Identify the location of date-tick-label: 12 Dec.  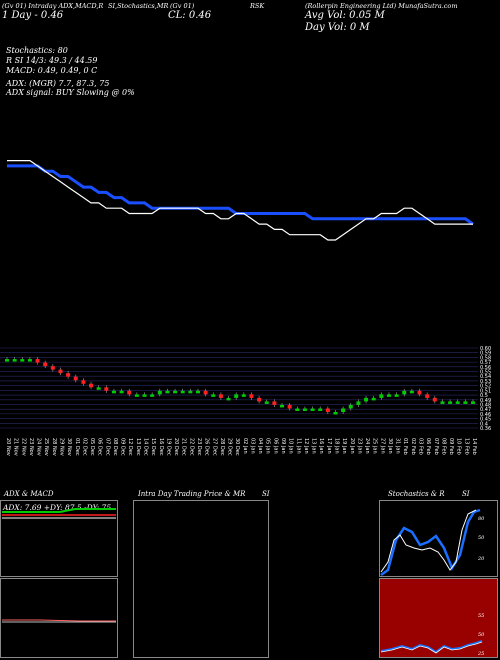
(130, 447).